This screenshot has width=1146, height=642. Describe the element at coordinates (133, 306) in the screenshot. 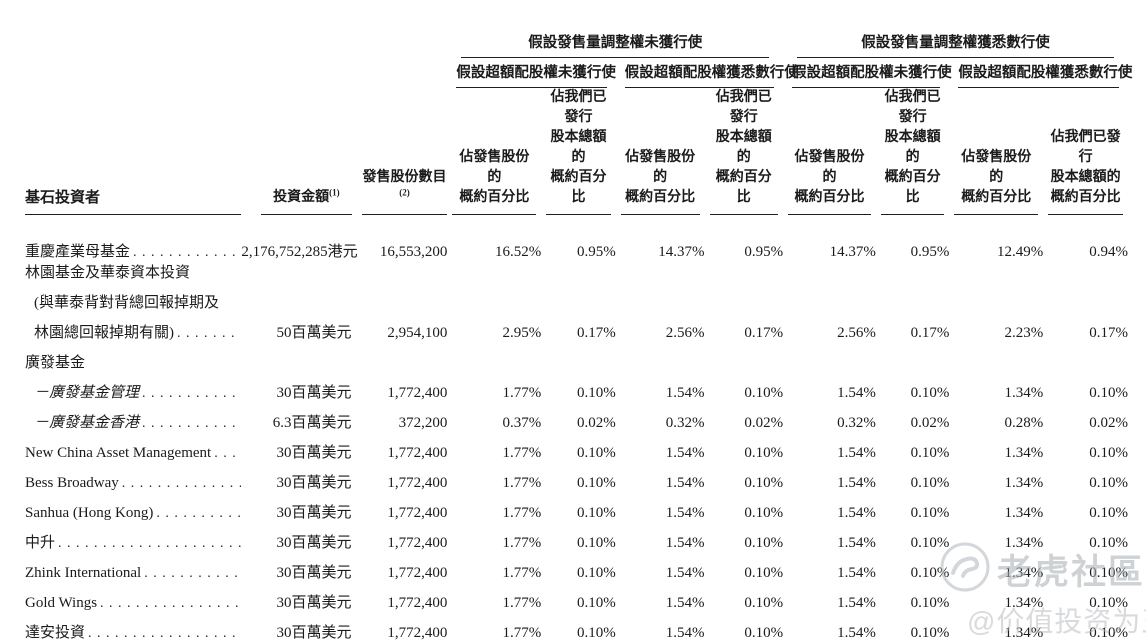

I see `investor-cell: (與華泰背對背總回報掉期及` at that location.